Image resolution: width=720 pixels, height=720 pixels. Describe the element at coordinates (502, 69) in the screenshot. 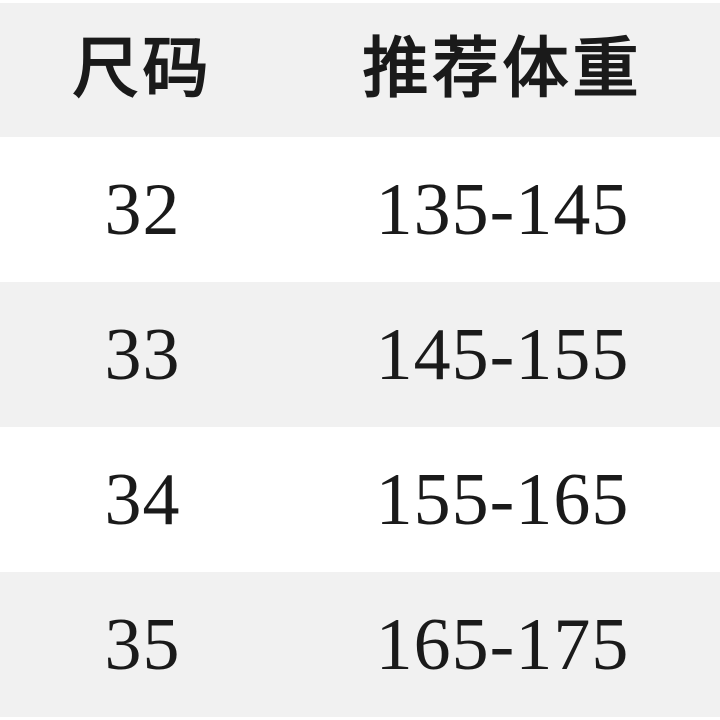

I see `column-header-recommended-weight: 推荐体重` at that location.